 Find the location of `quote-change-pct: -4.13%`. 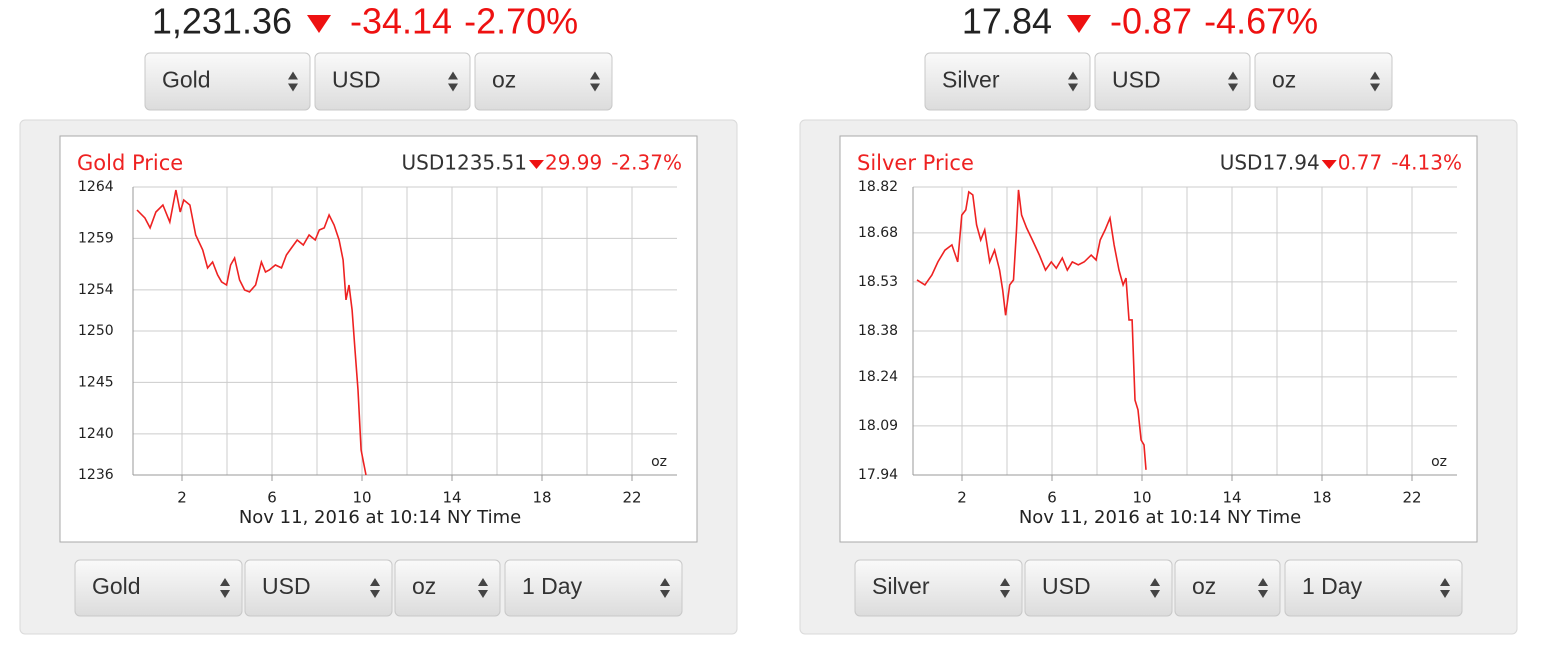

quote-change-pct: -4.13% is located at coordinates (1426, 163).